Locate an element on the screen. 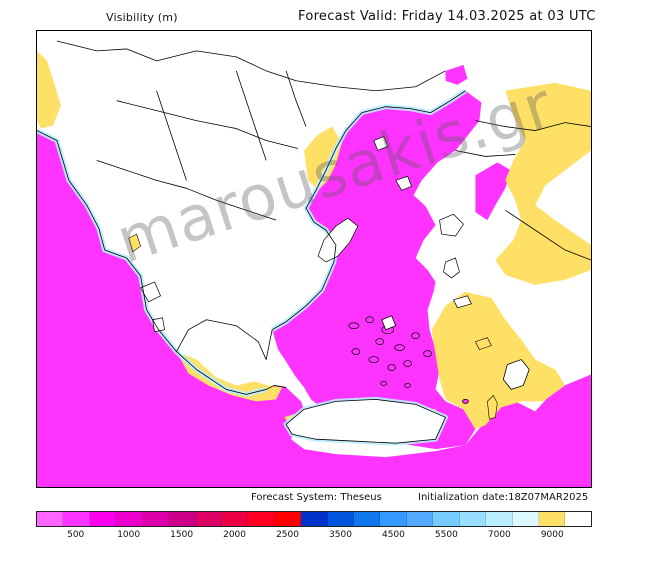 The image size is (650, 566). lesvos-island is located at coordinates (451, 225).